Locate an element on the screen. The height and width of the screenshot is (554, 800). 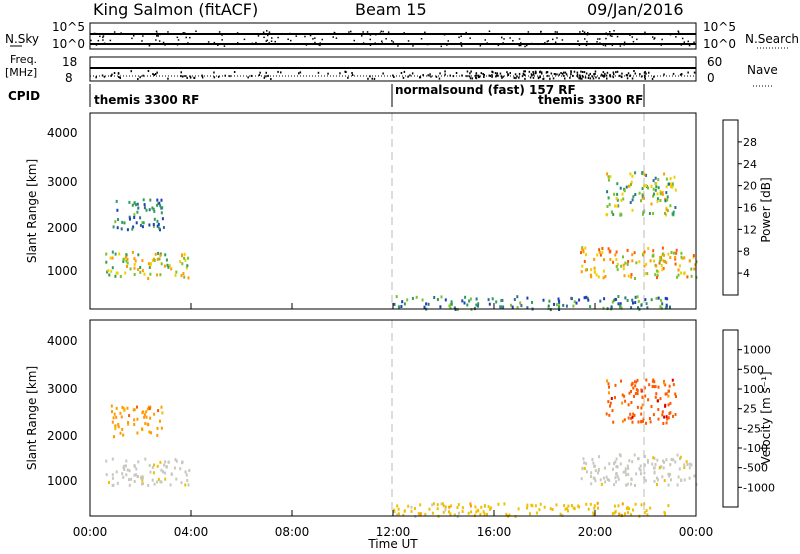
freq-tick-bottom: 8 is located at coordinates (69, 78).